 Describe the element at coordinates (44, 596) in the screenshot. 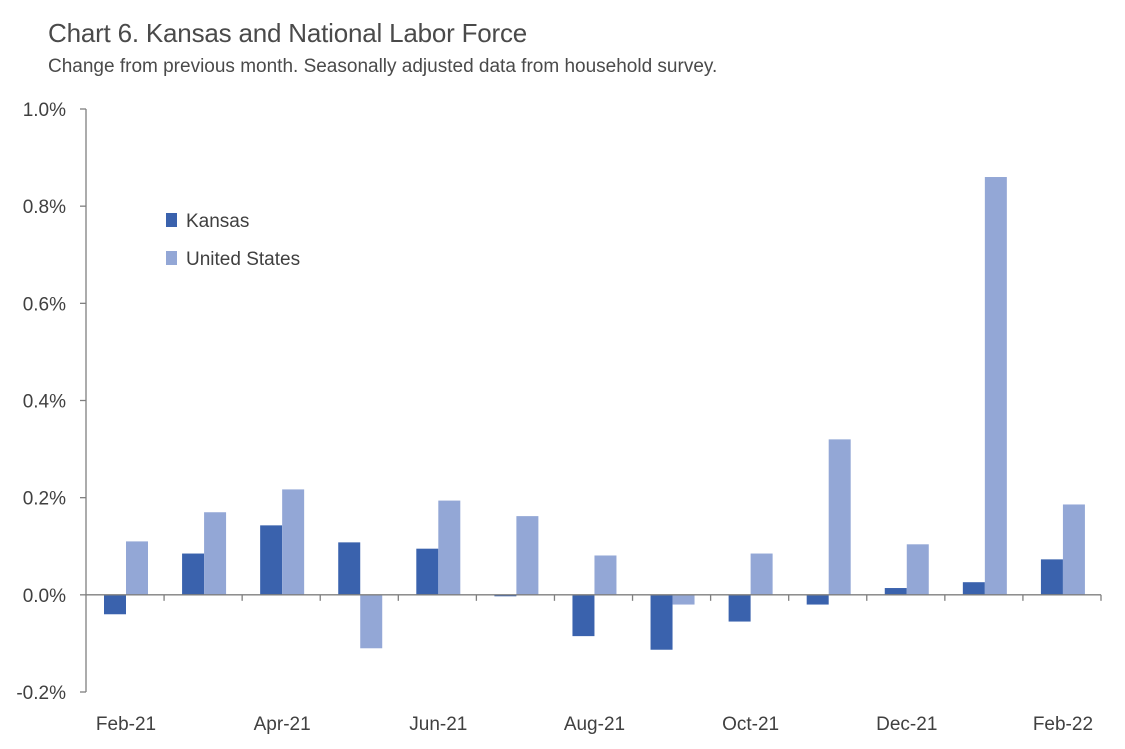

I see `y-tick-label: 0.0%` at that location.